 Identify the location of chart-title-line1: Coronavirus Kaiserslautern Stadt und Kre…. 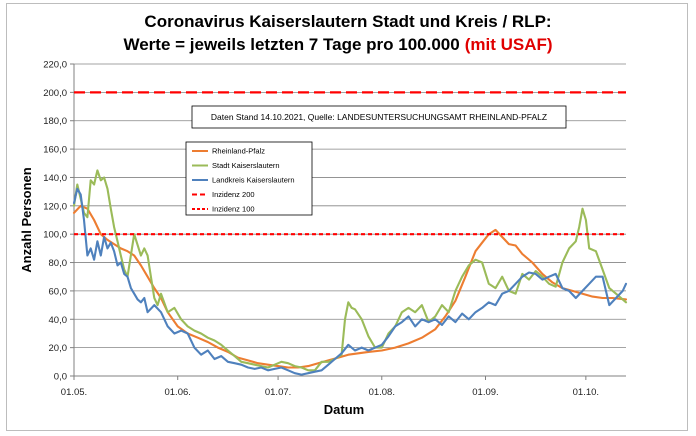
(347, 21).